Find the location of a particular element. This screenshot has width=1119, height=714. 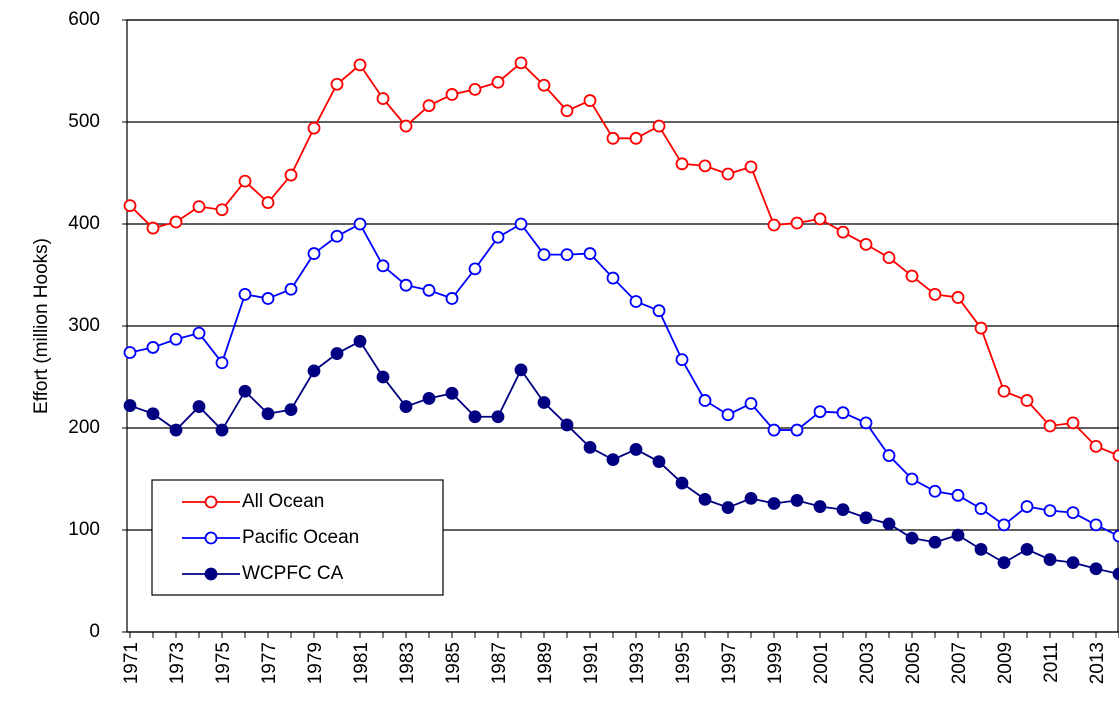

y-axis-title: Effort (million Hooks) is located at coordinates (41, 326).